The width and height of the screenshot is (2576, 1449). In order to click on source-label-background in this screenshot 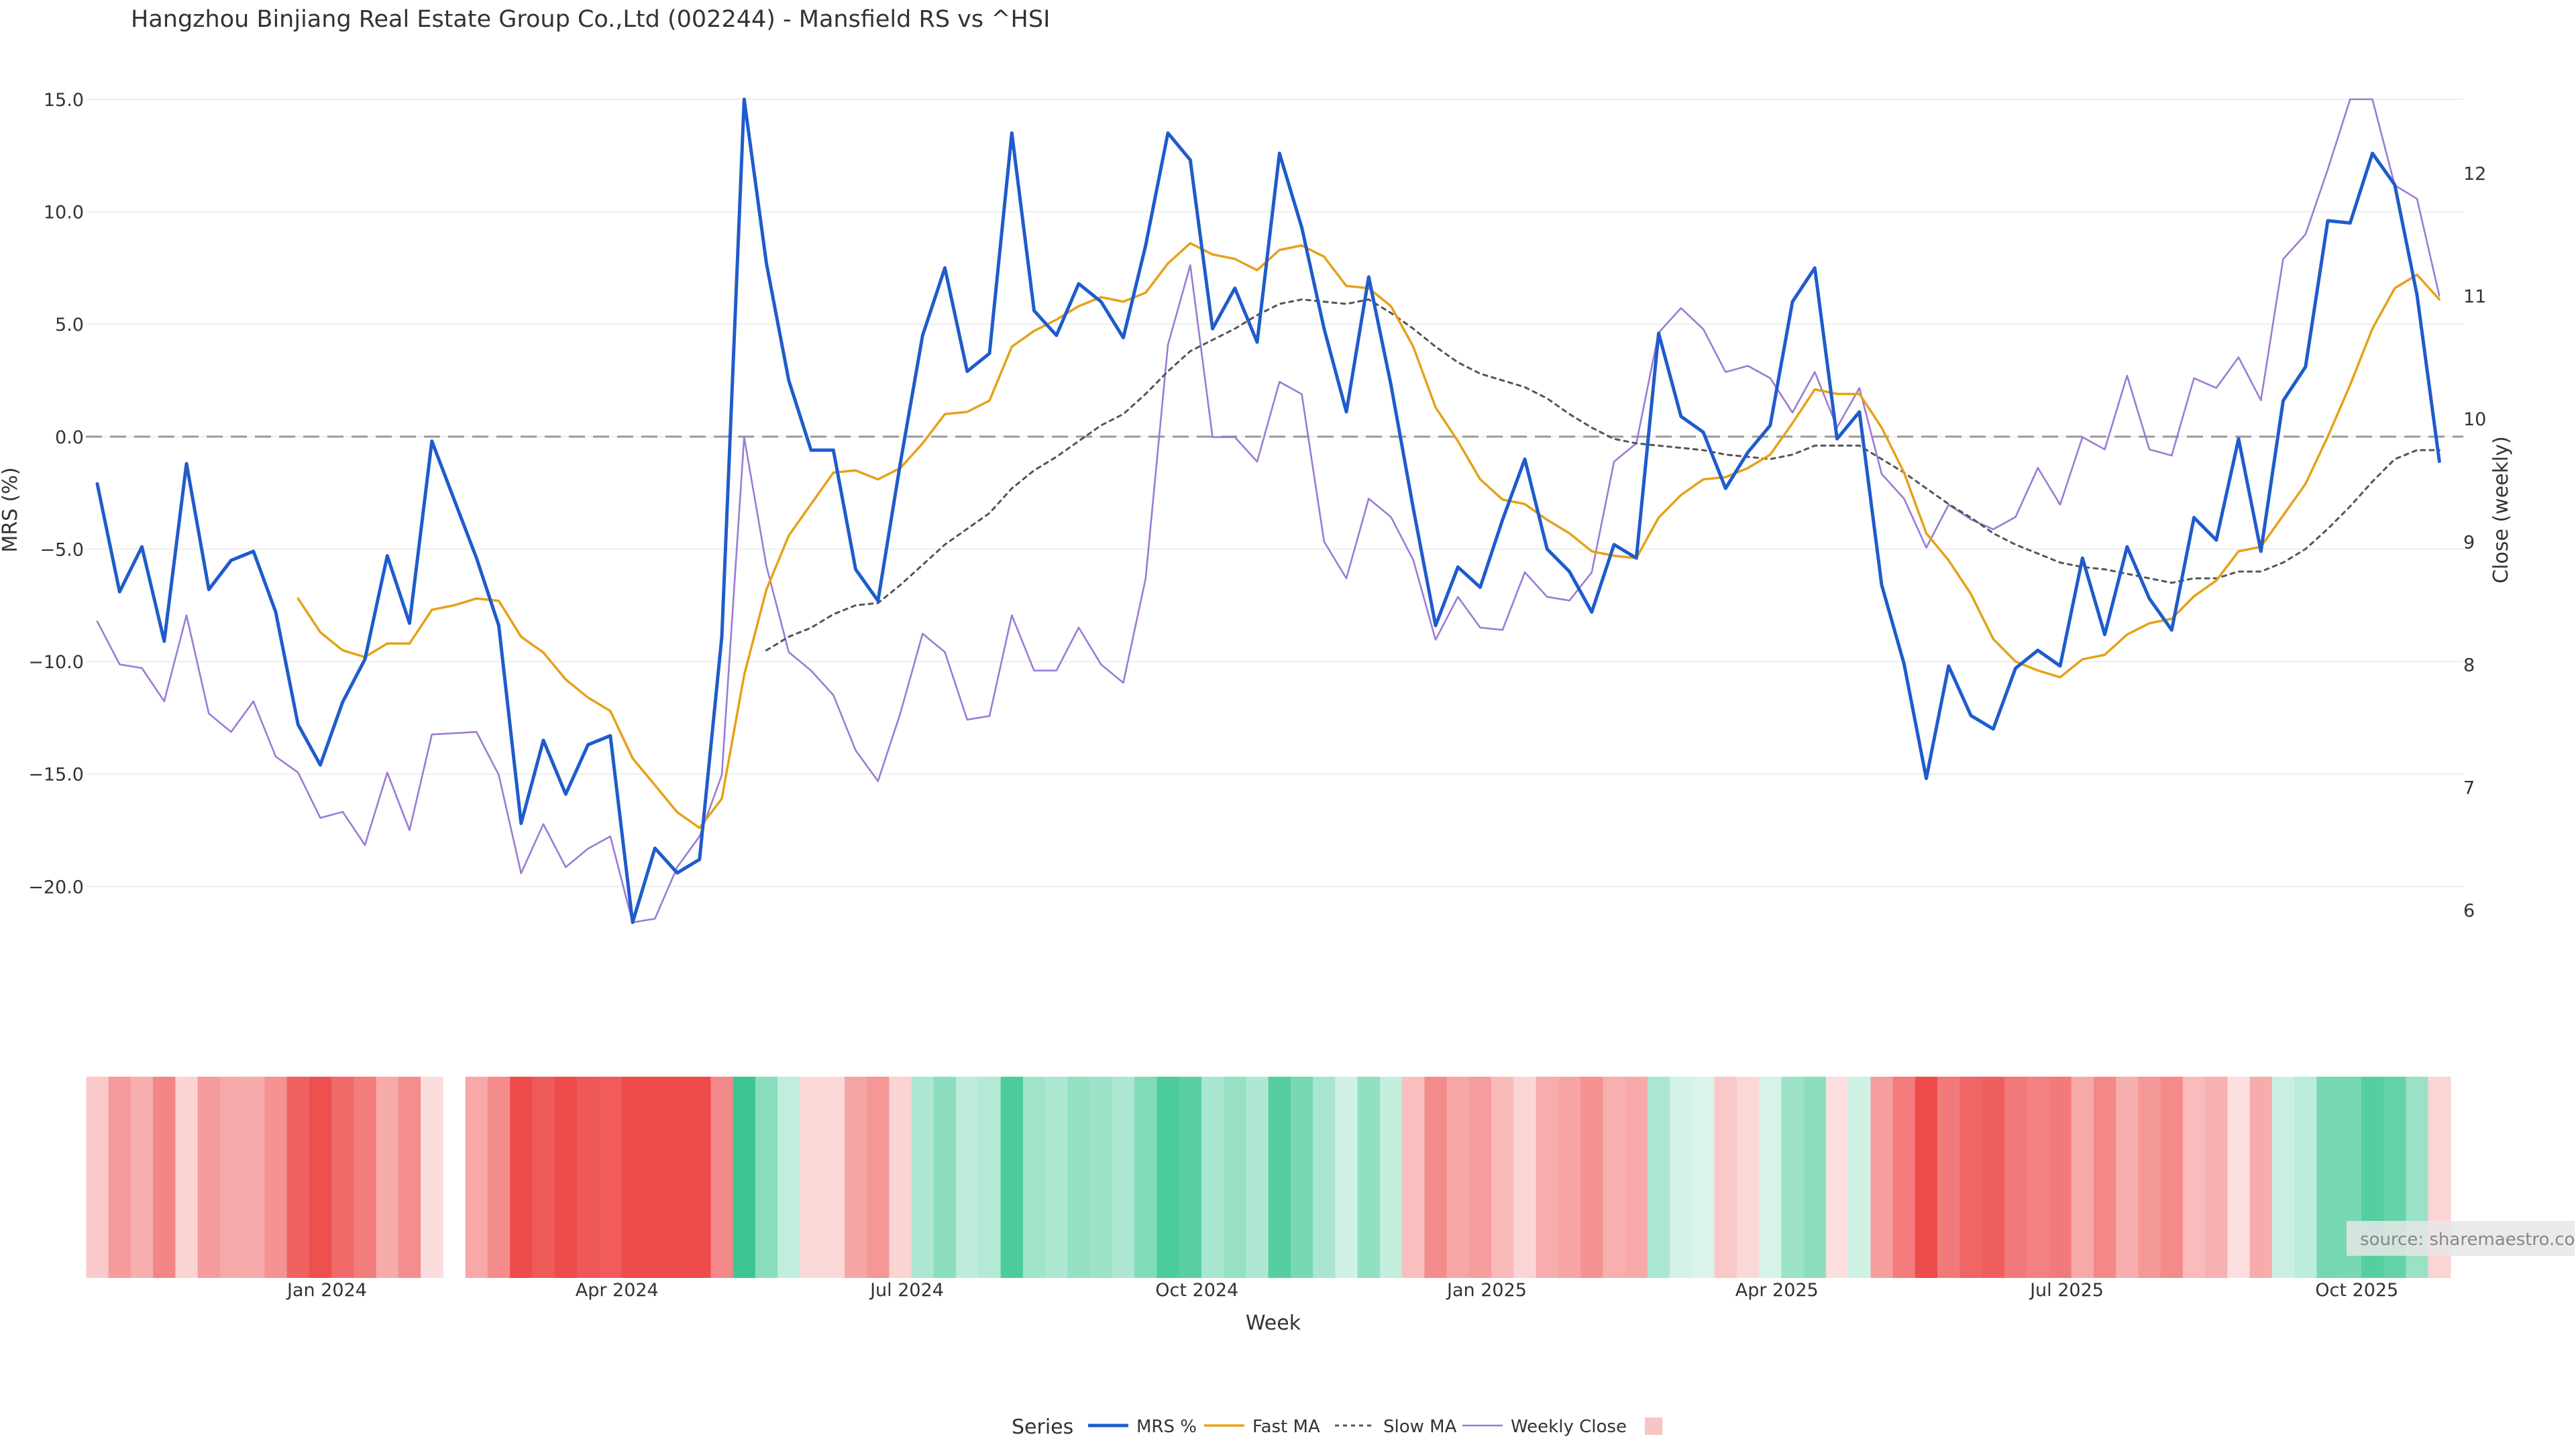, I will do `click(2461, 1238)`.